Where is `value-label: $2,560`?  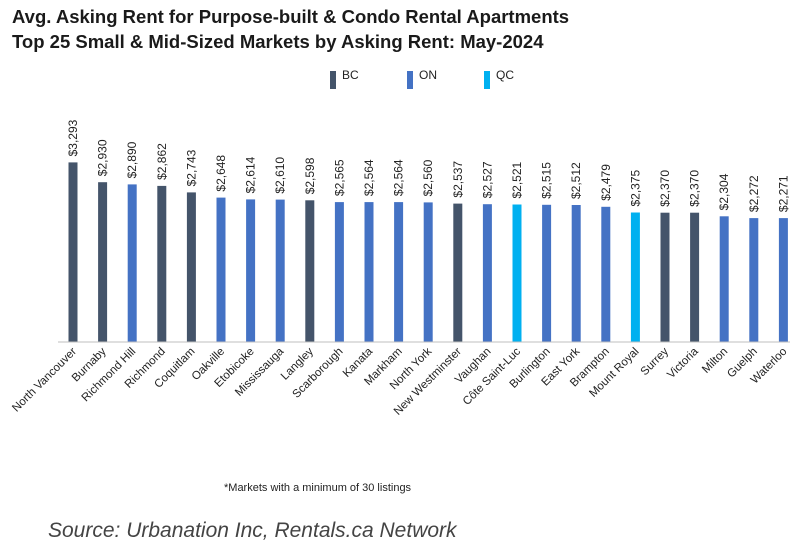 value-label: $2,560 is located at coordinates (428, 177).